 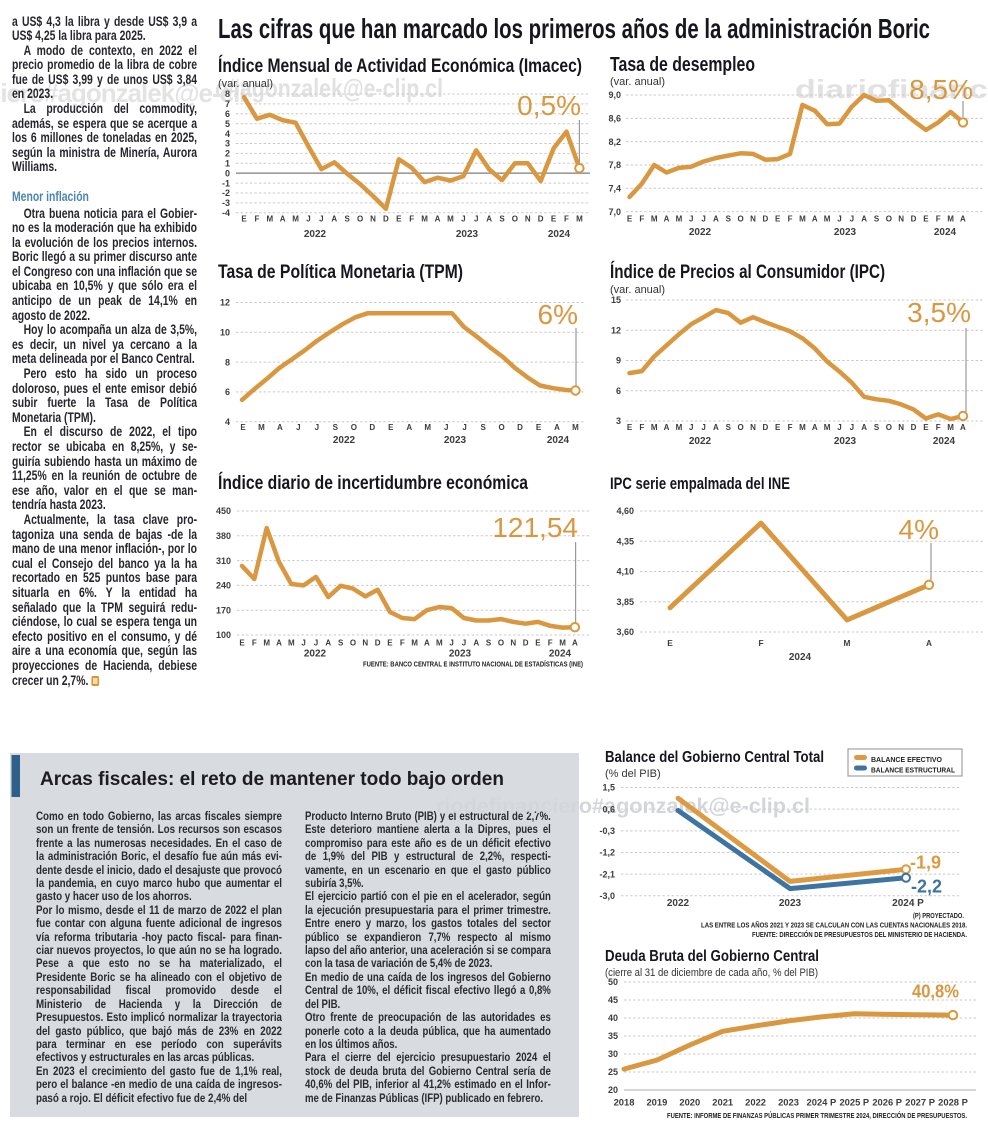 What do you see at coordinates (226, 183) in the screenshot?
I see `svg-text: -1` at bounding box center [226, 183].